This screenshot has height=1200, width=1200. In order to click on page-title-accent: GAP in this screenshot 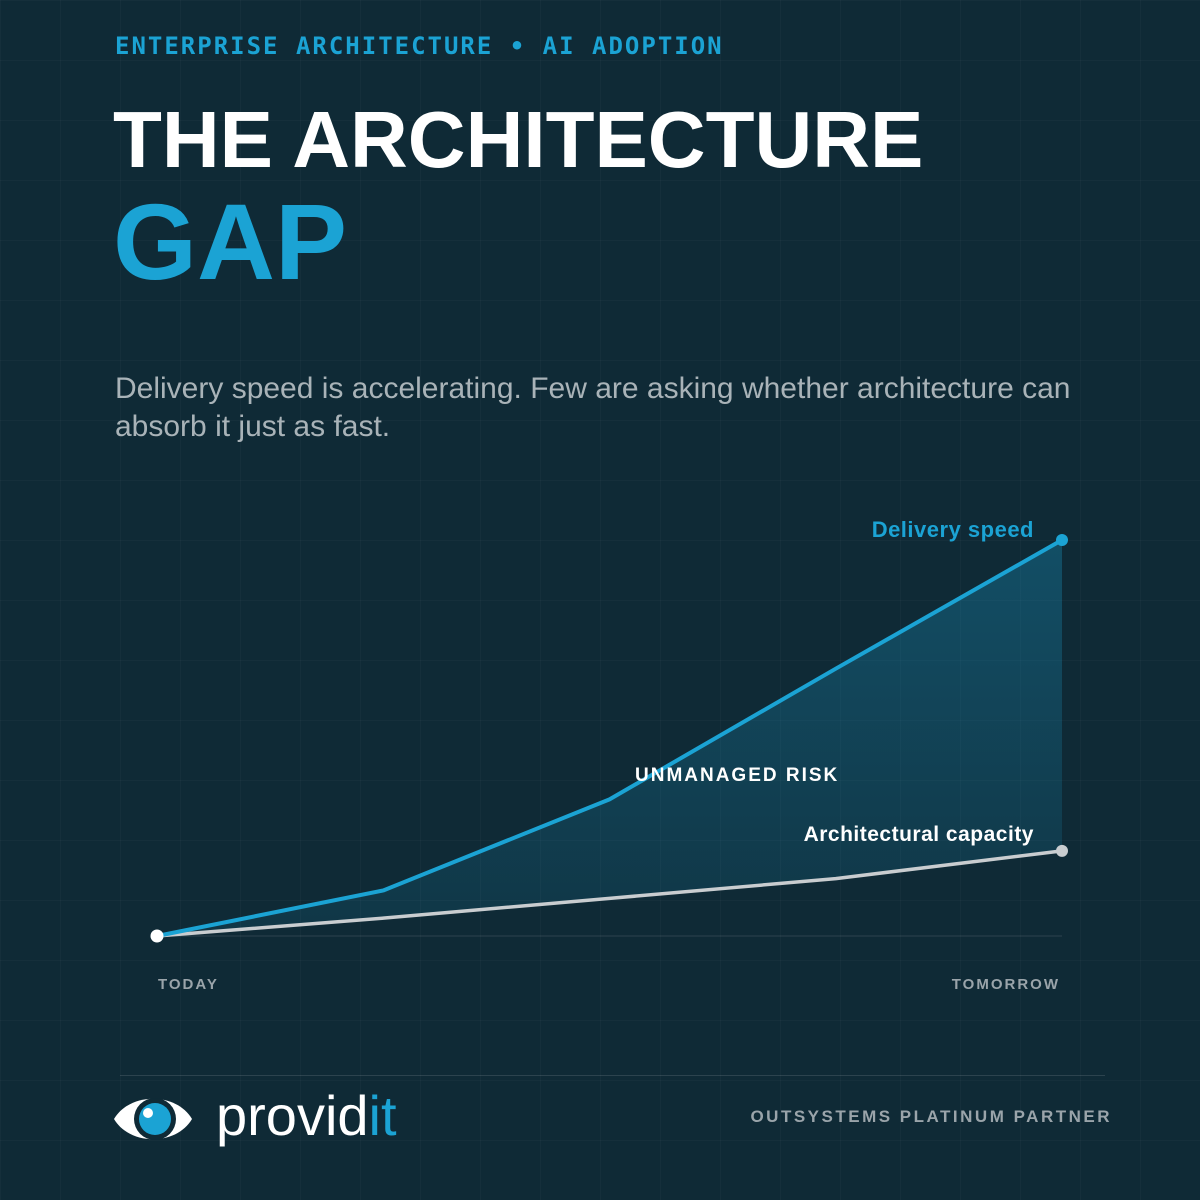, I will do `click(230, 241)`.